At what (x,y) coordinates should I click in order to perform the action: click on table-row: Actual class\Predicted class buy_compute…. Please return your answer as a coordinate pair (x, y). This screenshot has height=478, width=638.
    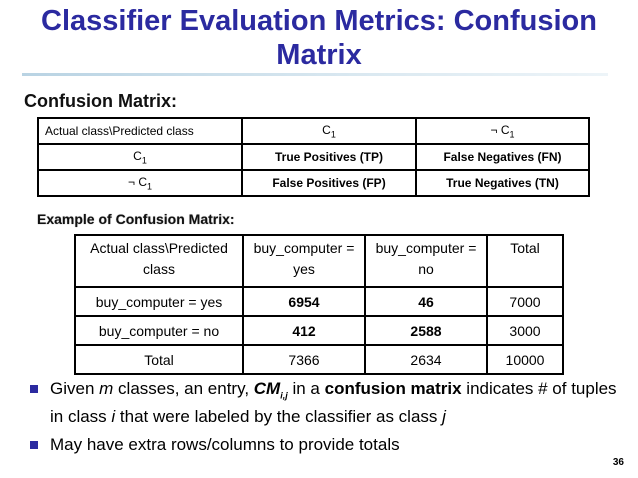
    Looking at the image, I should click on (319, 261).